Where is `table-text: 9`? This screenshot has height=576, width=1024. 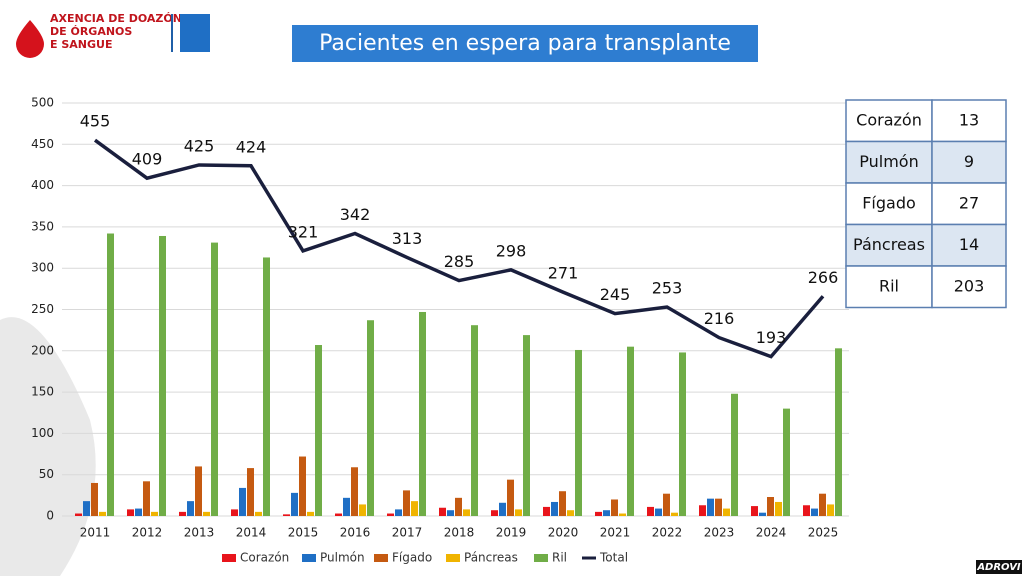
table-text: 9 is located at coordinates (969, 161).